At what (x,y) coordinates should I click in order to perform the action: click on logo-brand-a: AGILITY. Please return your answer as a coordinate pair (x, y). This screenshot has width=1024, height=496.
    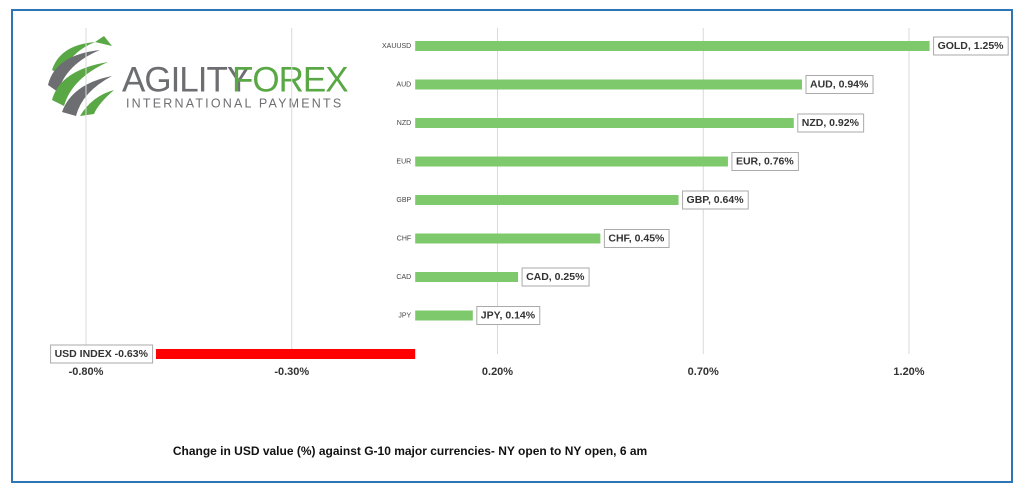
    Looking at the image, I should click on (186, 79).